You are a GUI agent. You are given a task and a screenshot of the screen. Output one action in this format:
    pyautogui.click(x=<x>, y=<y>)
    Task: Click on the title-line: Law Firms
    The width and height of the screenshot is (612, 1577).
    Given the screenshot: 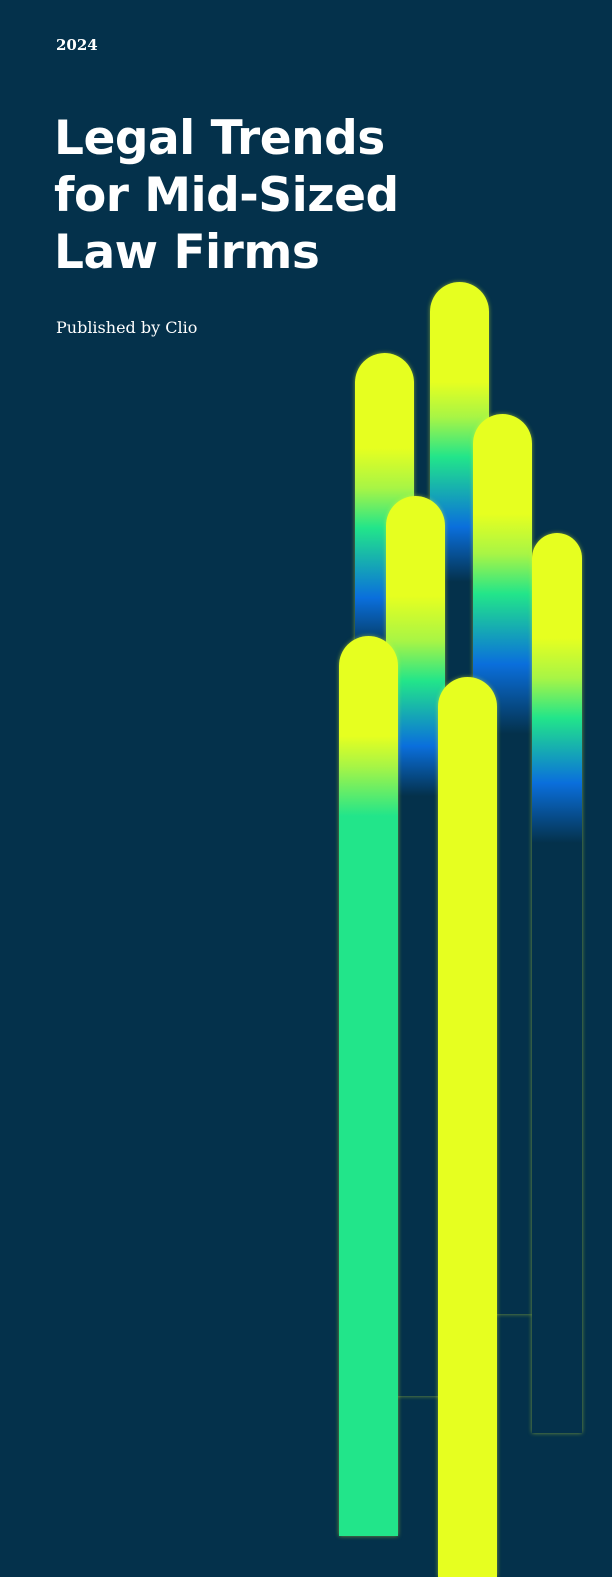 What is the action you would take?
    pyautogui.click(x=187, y=252)
    